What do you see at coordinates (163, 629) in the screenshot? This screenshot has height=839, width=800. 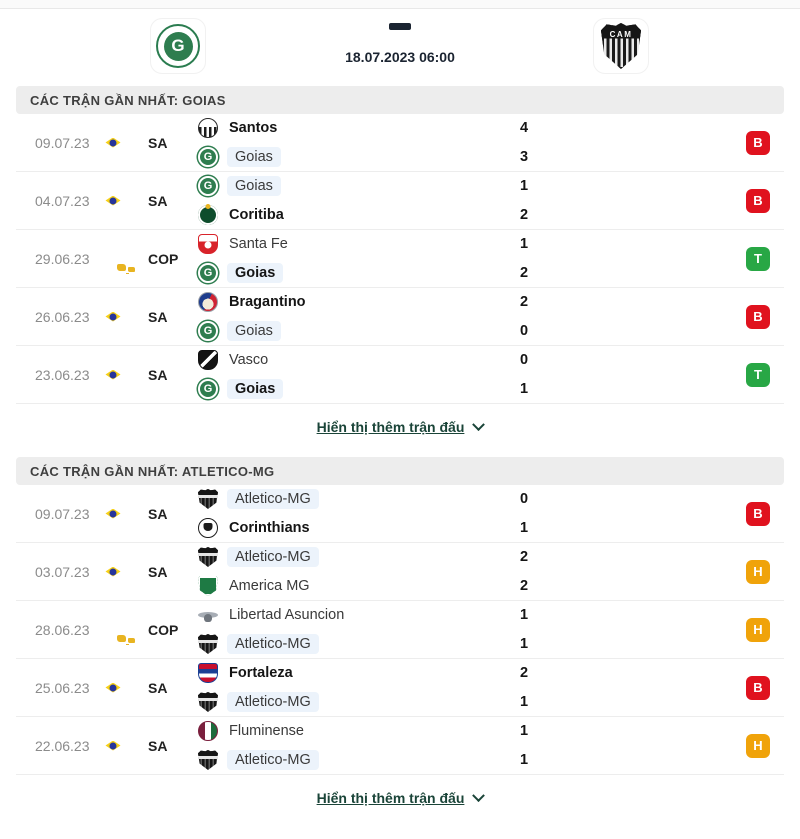 I see `competition-label: COP` at bounding box center [163, 629].